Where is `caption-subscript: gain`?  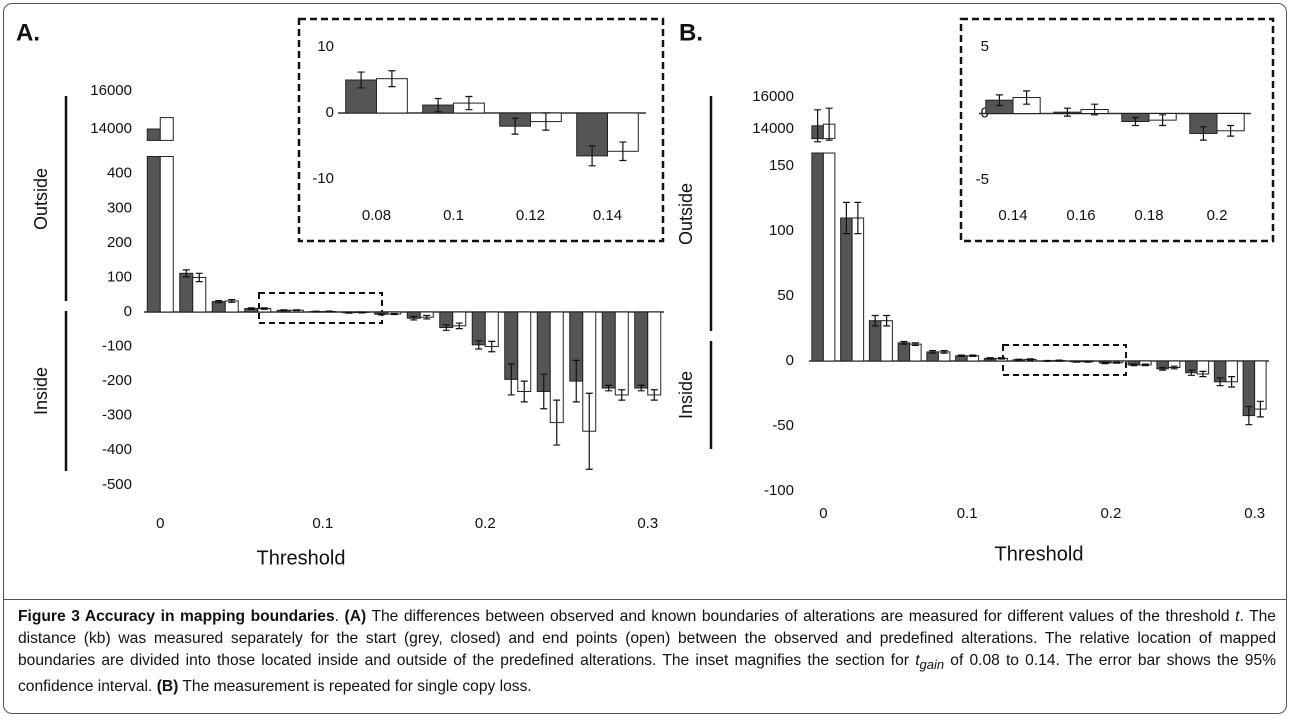 caption-subscript: gain is located at coordinates (932, 665).